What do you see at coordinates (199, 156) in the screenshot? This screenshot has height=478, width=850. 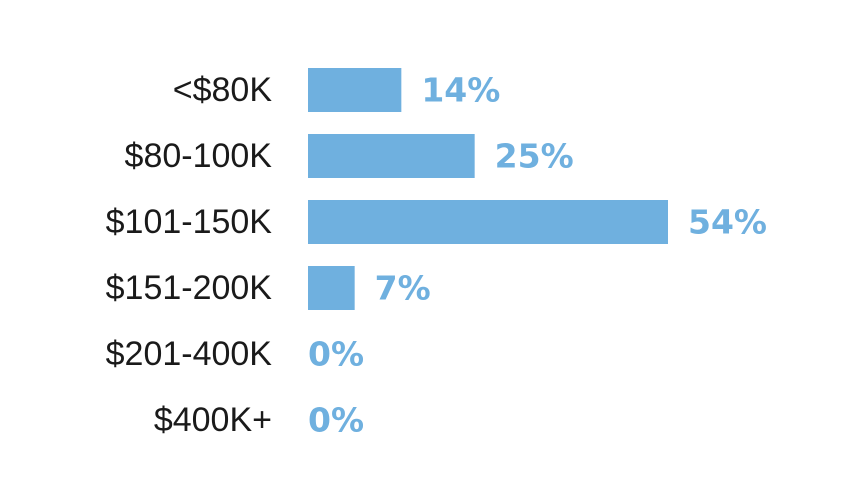 I see `category-label: $80-100K` at bounding box center [199, 156].